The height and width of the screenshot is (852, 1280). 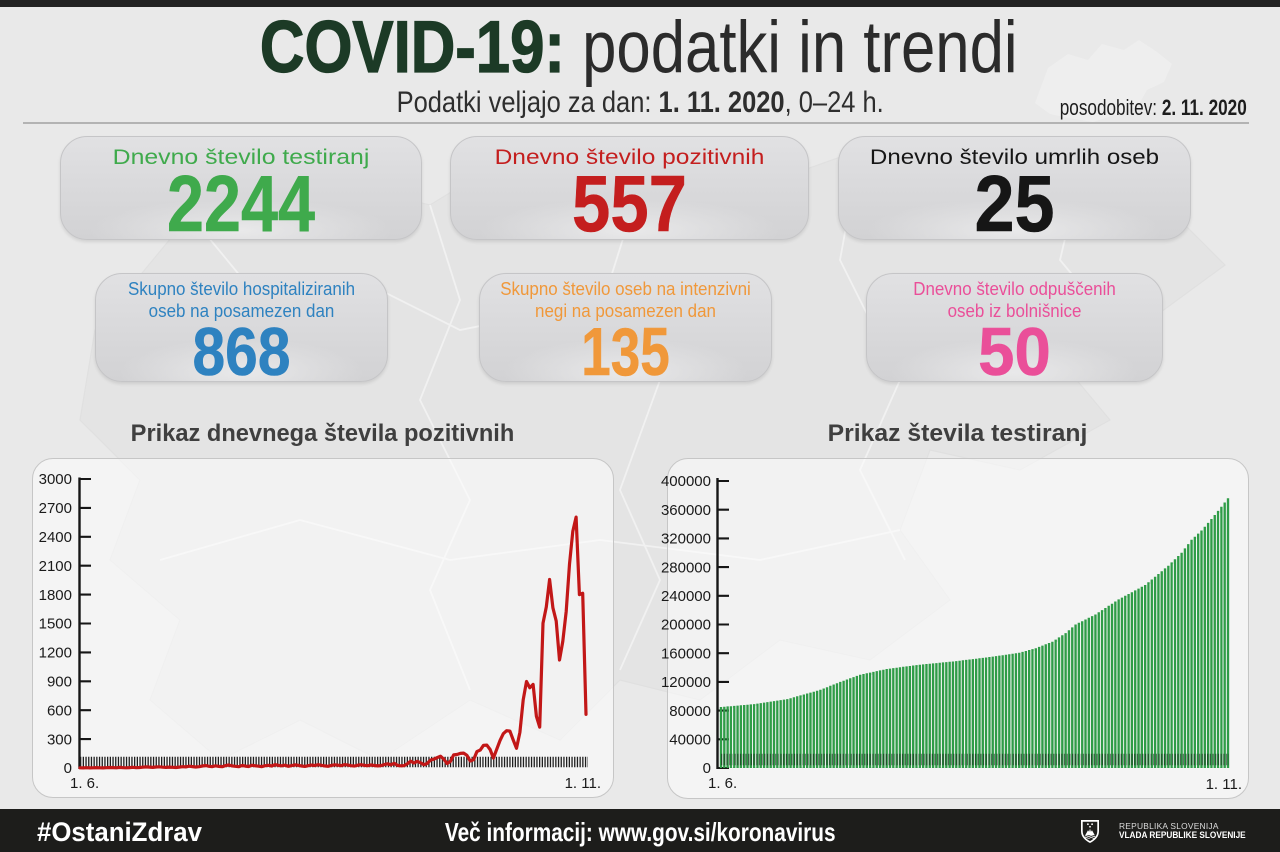 What do you see at coordinates (686, 596) in the screenshot?
I see `svg-text: 240000` at bounding box center [686, 596].